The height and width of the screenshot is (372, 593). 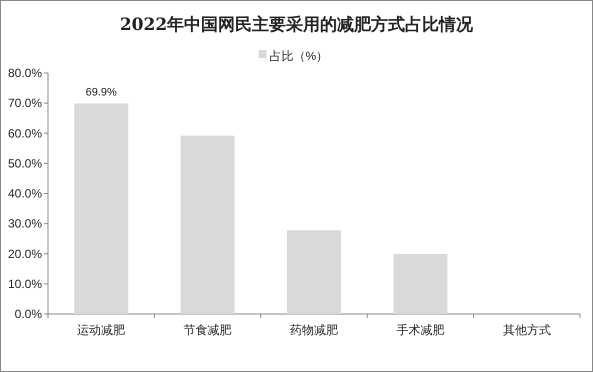 What do you see at coordinates (101, 330) in the screenshot?
I see `x-tick-label: 运动减肥` at bounding box center [101, 330].